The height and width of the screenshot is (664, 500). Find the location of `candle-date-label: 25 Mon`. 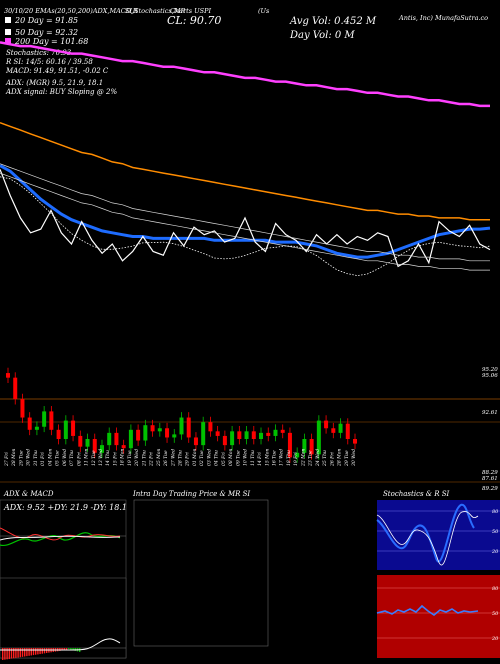

candle-date-label: 25 Mon is located at coordinates (159, 458).